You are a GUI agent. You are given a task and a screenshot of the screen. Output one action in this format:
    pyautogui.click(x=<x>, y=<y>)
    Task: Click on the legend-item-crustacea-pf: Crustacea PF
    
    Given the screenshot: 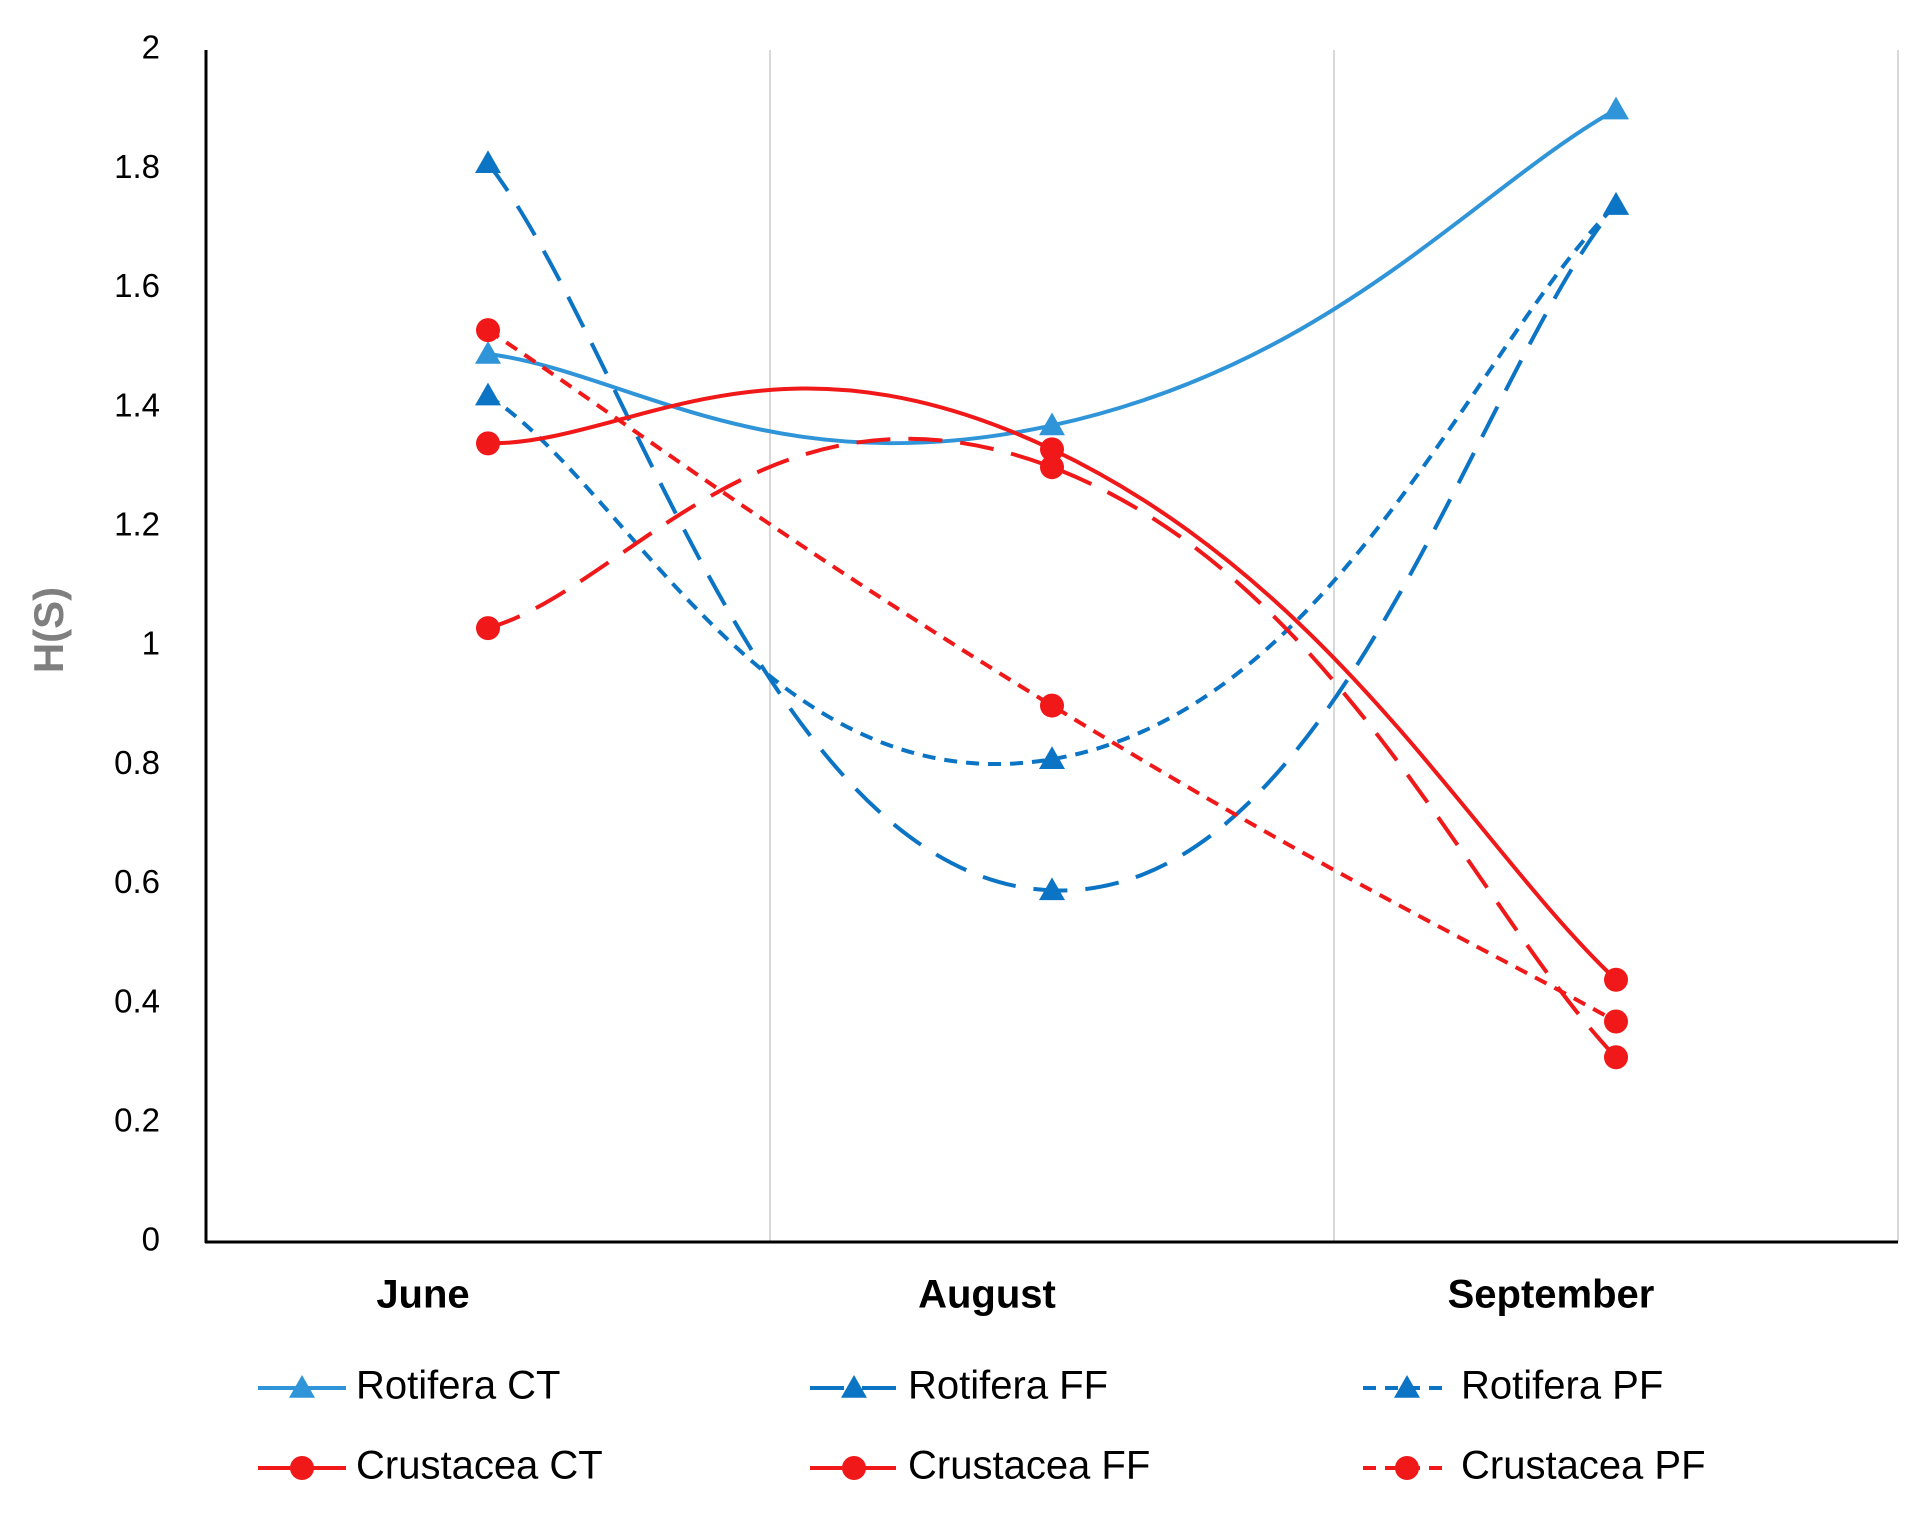 What is the action you would take?
    pyautogui.click(x=1534, y=1466)
    